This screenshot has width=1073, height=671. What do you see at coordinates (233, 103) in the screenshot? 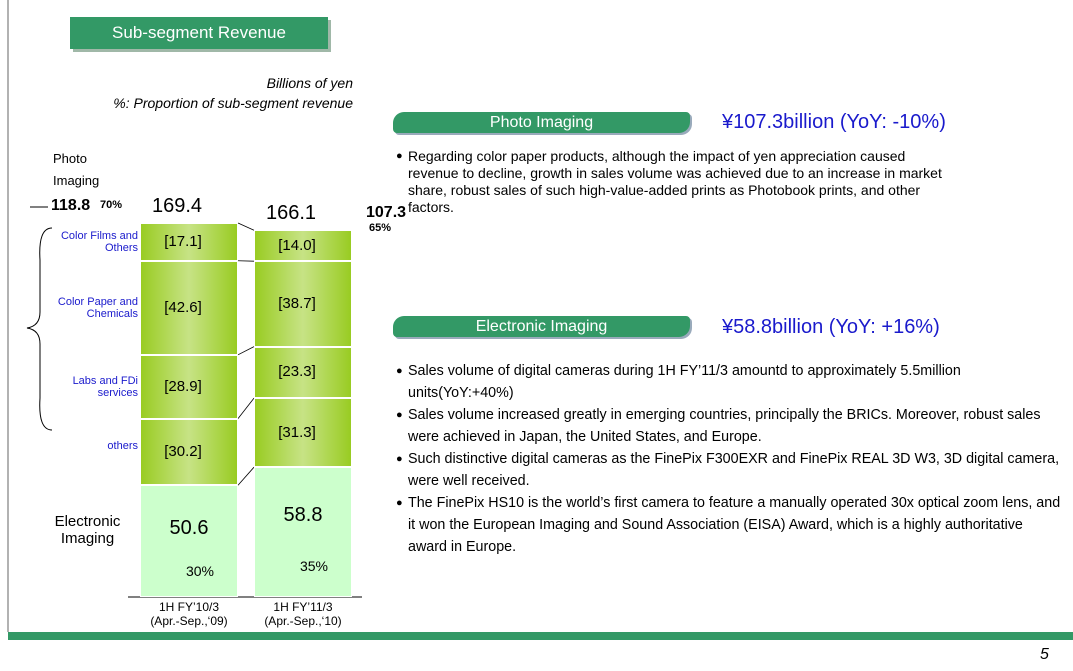
I see `share-note: %: Proportion of sub-segment revenue` at bounding box center [233, 103].